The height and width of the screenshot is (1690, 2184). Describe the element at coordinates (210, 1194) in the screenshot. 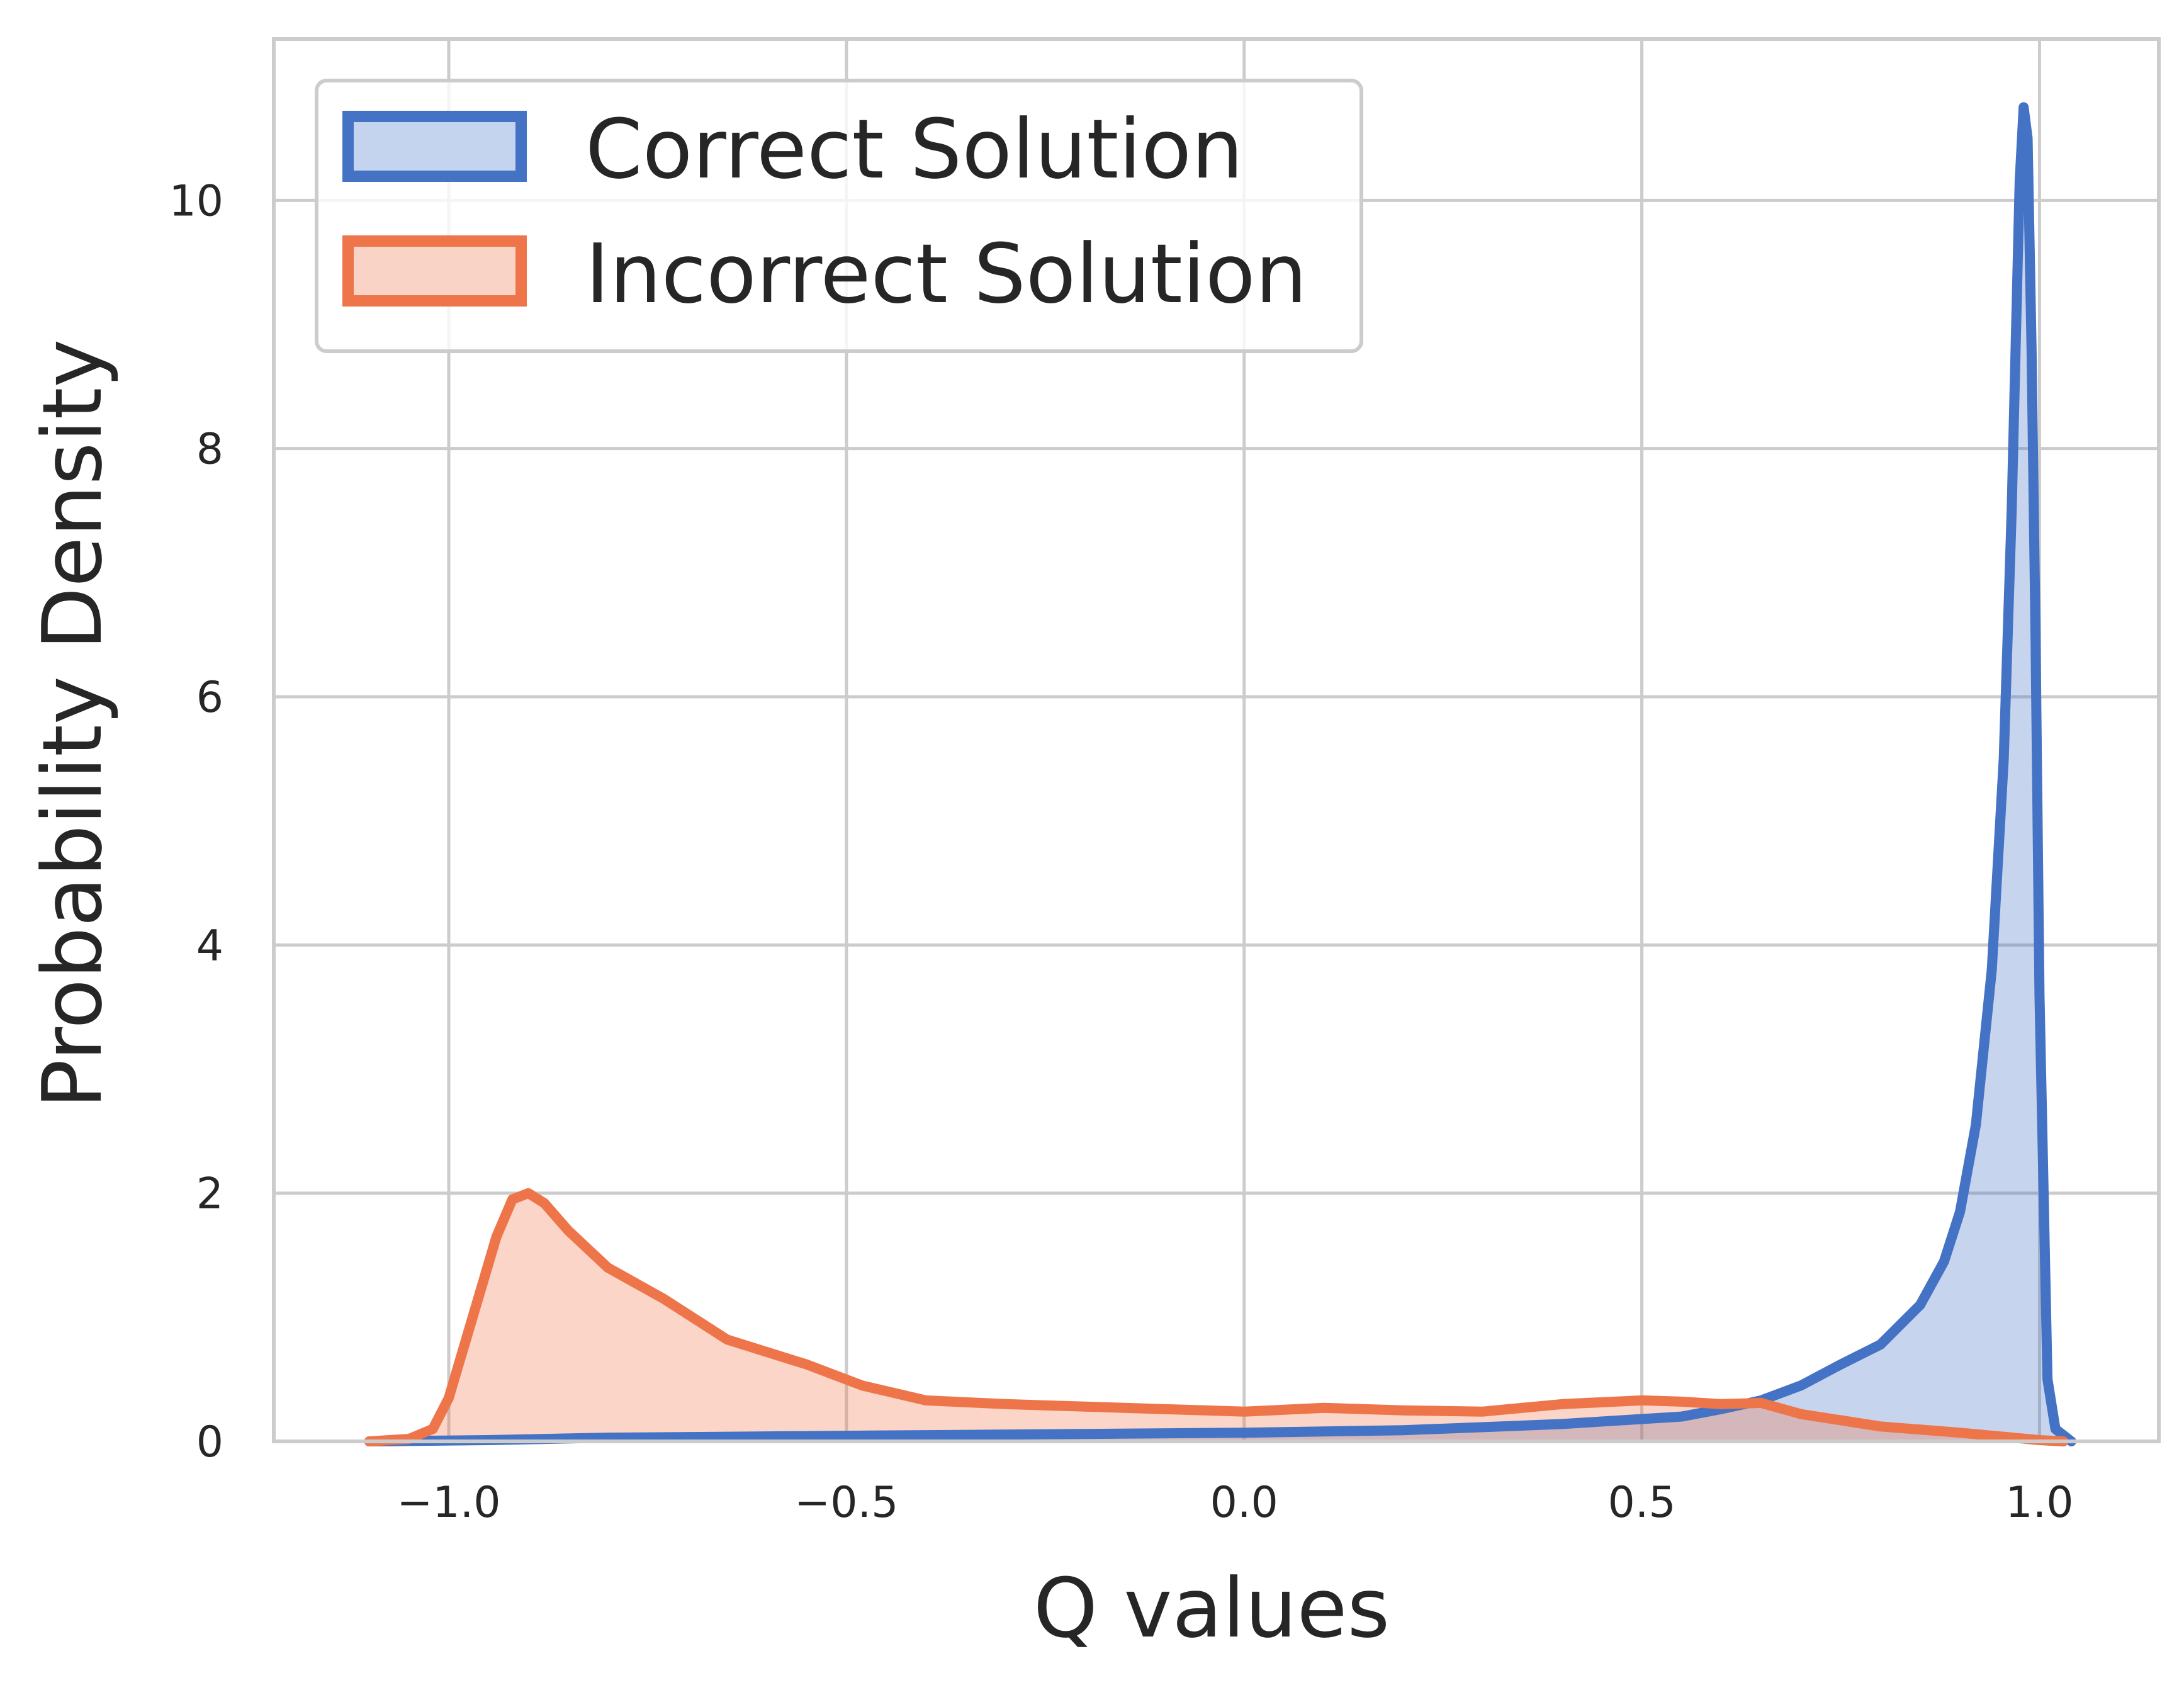

I see `y-tick-label: 2` at that location.